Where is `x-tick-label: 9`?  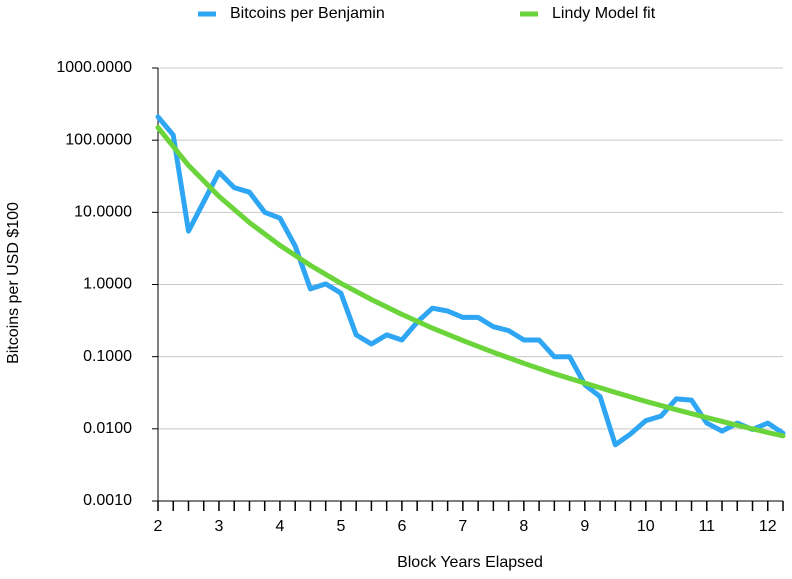
x-tick-label: 9 is located at coordinates (584, 526).